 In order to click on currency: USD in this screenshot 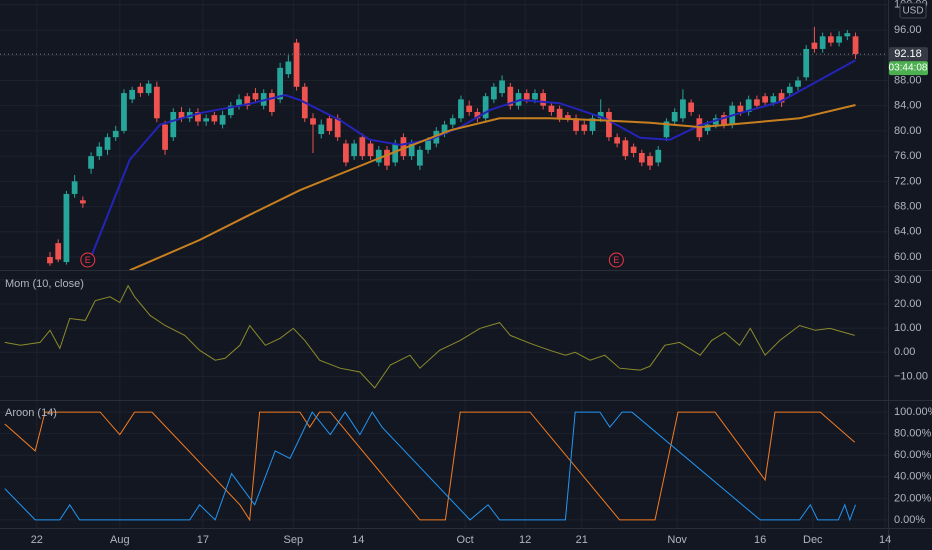, I will do `click(912, 11)`.